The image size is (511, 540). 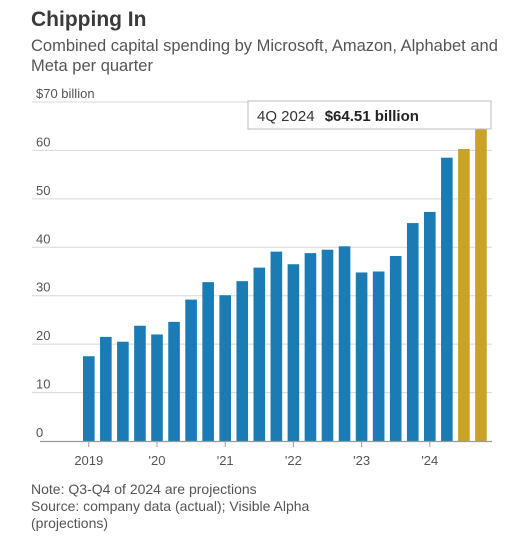 I want to click on x-tick-label: '23, so click(x=361, y=460).